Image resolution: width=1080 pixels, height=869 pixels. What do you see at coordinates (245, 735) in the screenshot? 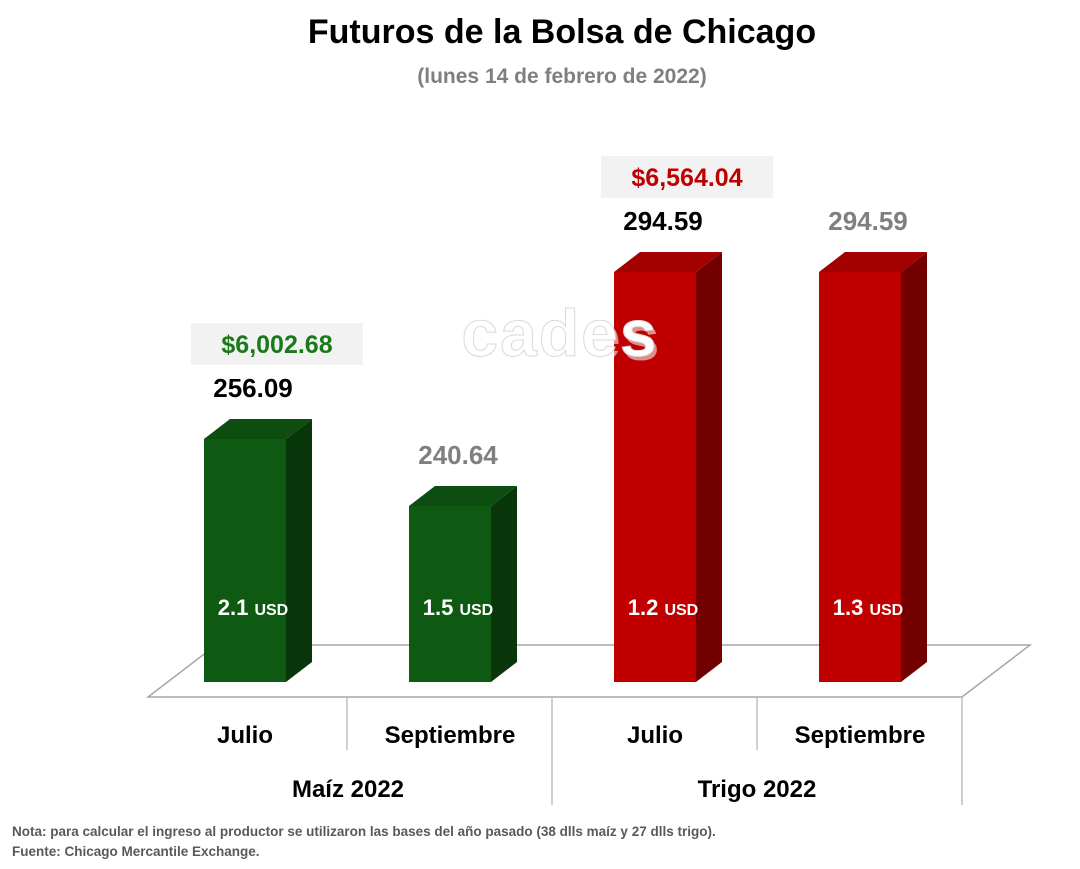
I see `category-label-maiz-julio: Julio` at bounding box center [245, 735].